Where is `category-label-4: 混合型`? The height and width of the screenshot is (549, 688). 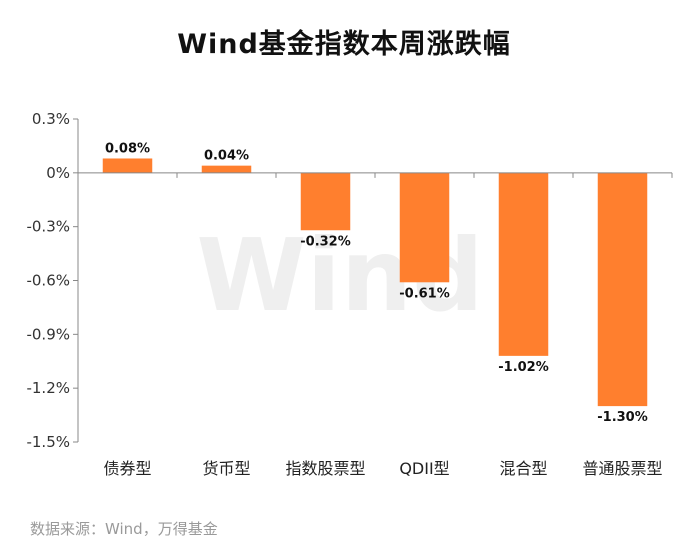
category-label-4: 混合型 is located at coordinates (523, 468).